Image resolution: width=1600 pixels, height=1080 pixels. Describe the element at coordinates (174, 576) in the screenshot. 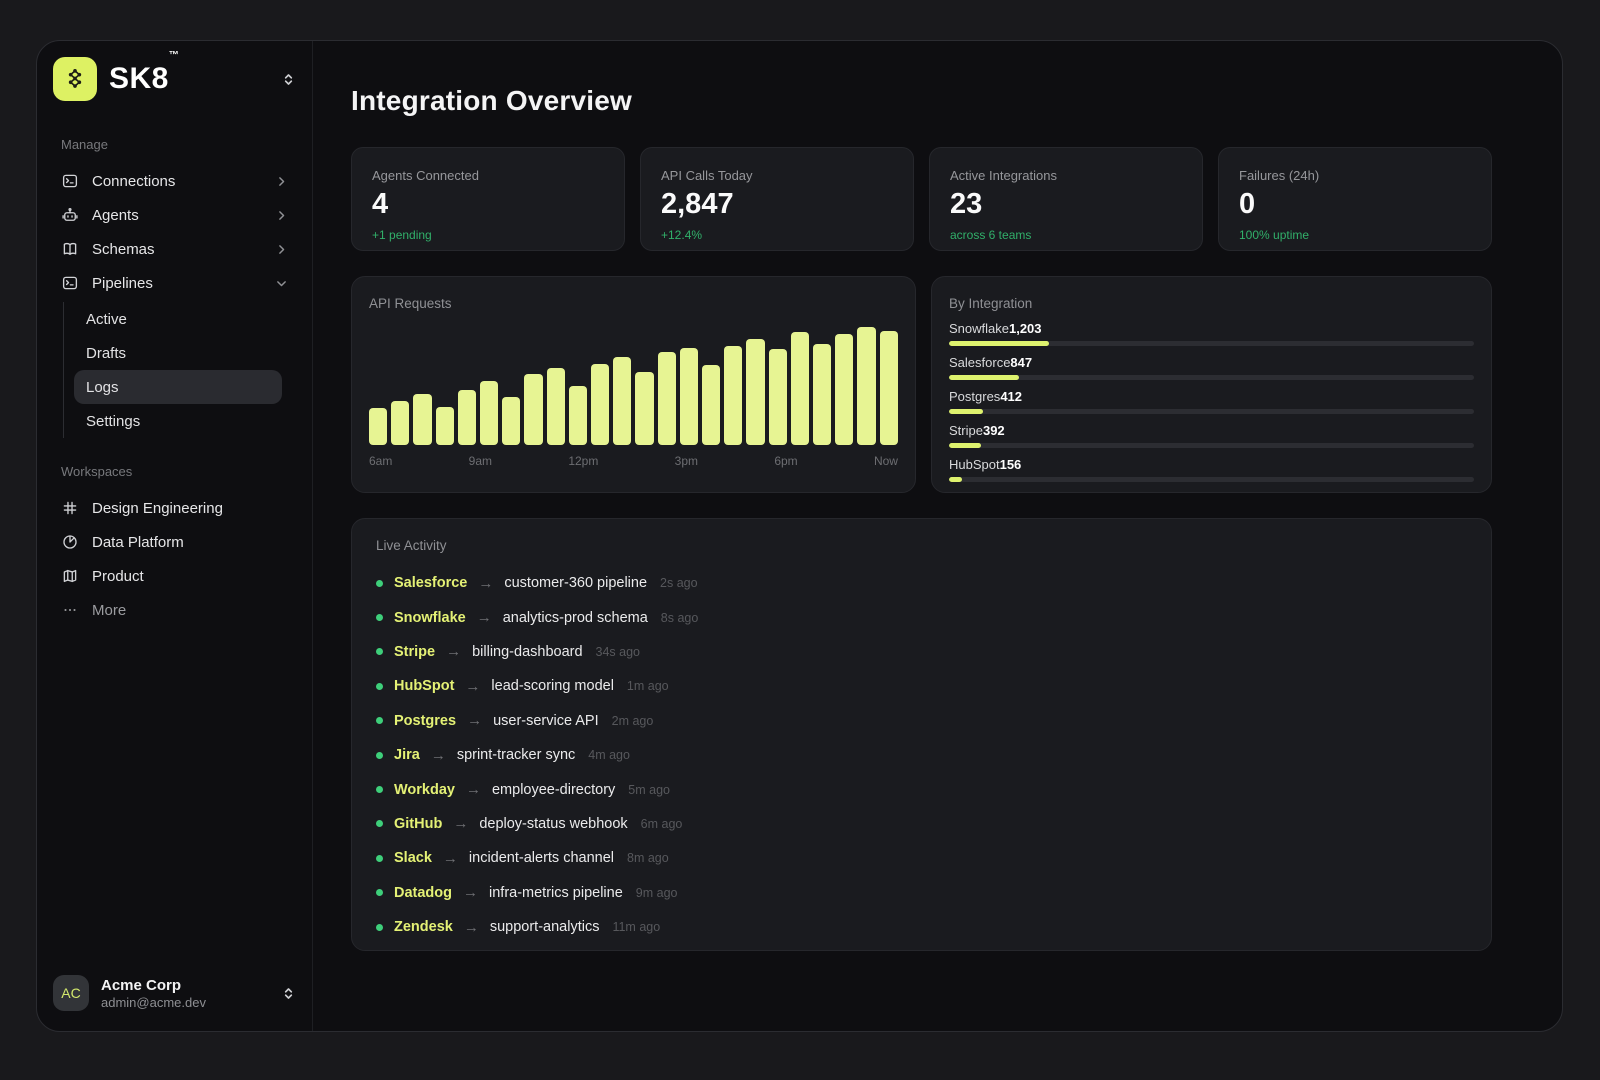

I see `workspace-item-product: Product` at that location.